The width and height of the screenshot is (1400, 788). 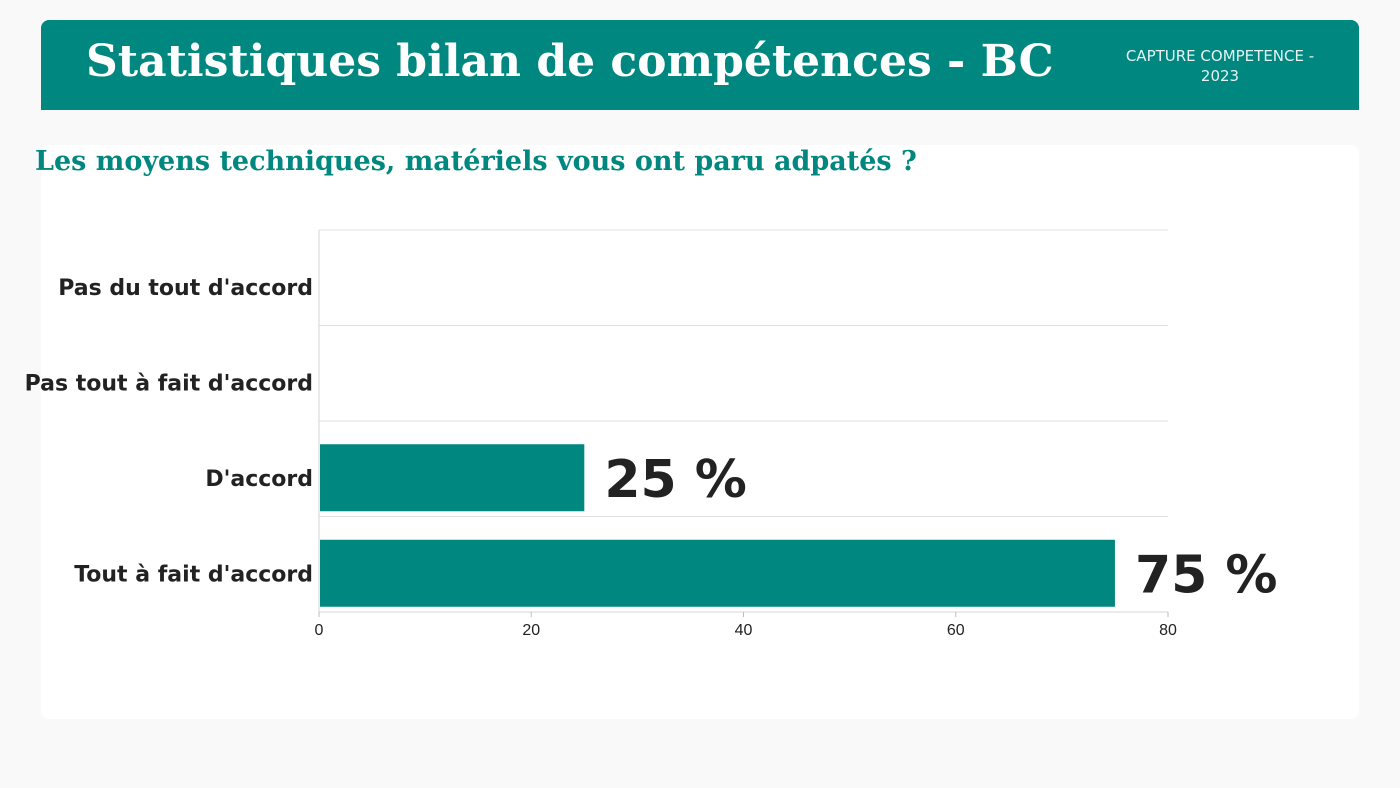 What do you see at coordinates (169, 383) in the screenshot?
I see `category-label: Pas tout à fait d'accord` at bounding box center [169, 383].